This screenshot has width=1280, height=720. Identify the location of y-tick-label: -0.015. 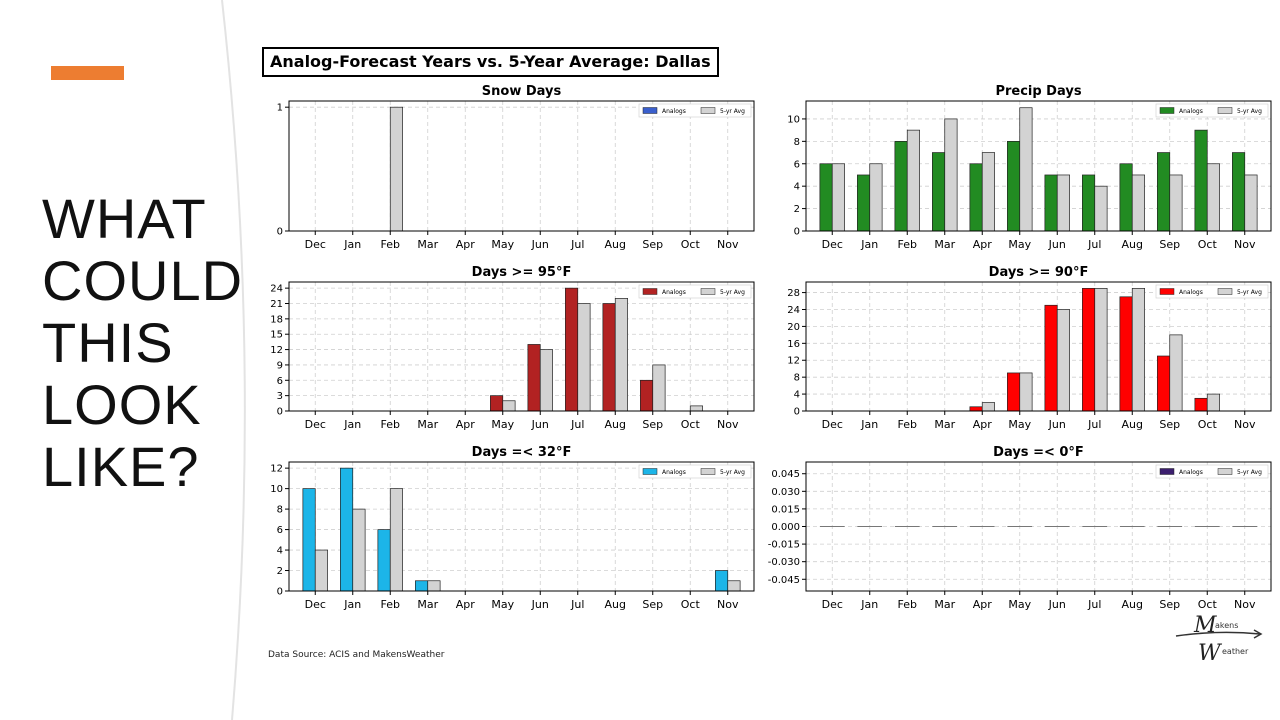
(784, 545).